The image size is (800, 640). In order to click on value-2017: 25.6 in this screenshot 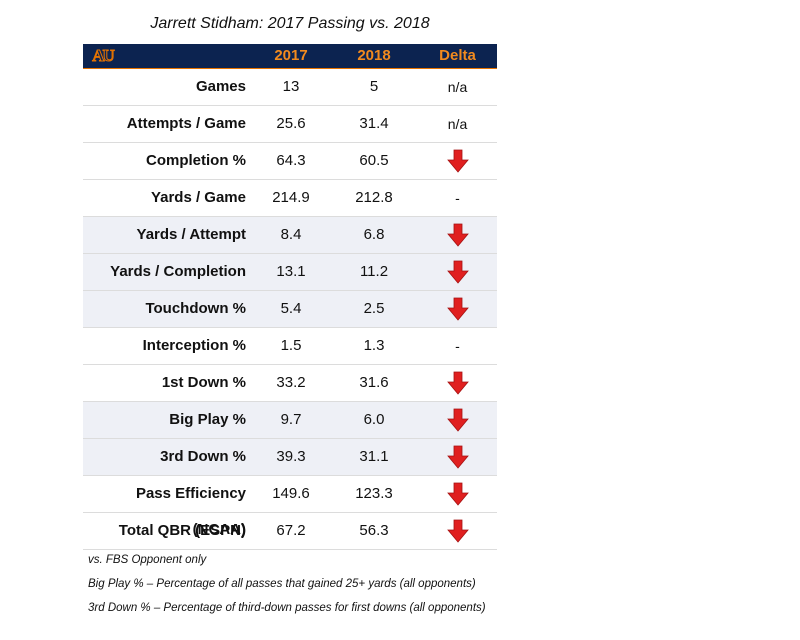, I will do `click(291, 123)`.